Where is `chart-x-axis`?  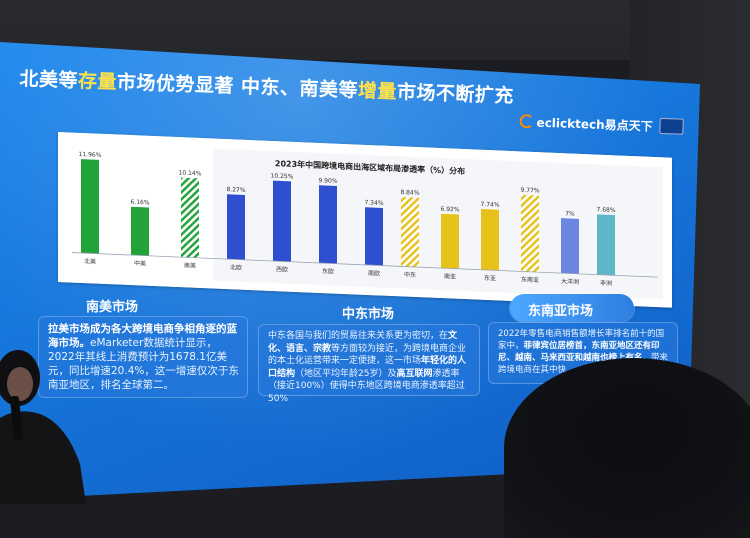 chart-x-axis is located at coordinates (365, 265).